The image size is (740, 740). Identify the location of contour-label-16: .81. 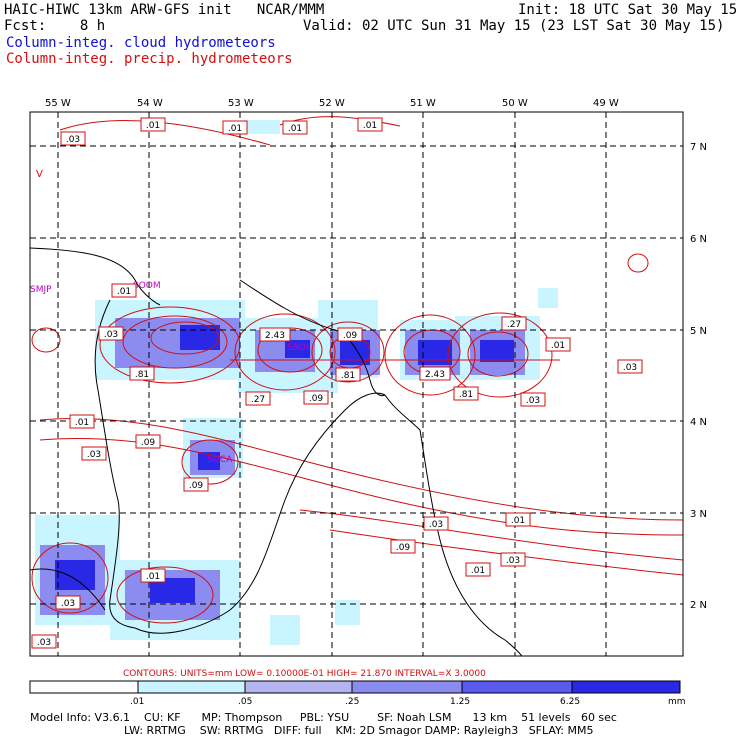
(348, 376).